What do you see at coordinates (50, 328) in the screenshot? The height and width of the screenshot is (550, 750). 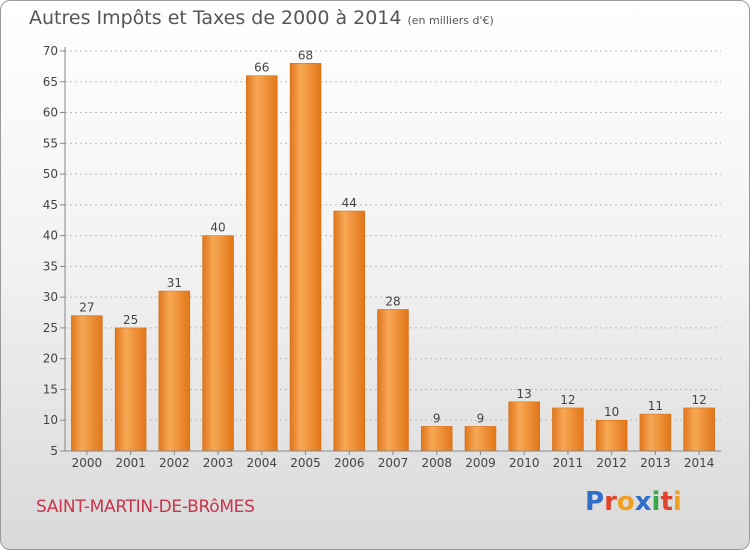 I see `y-tick-label: 25` at bounding box center [50, 328].